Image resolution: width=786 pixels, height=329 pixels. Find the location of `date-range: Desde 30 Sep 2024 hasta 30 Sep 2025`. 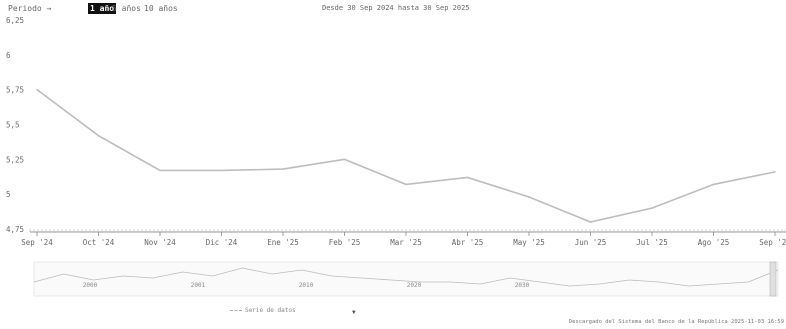

date-range: Desde 30 Sep 2024 hasta 30 Sep 2025 is located at coordinates (396, 8).